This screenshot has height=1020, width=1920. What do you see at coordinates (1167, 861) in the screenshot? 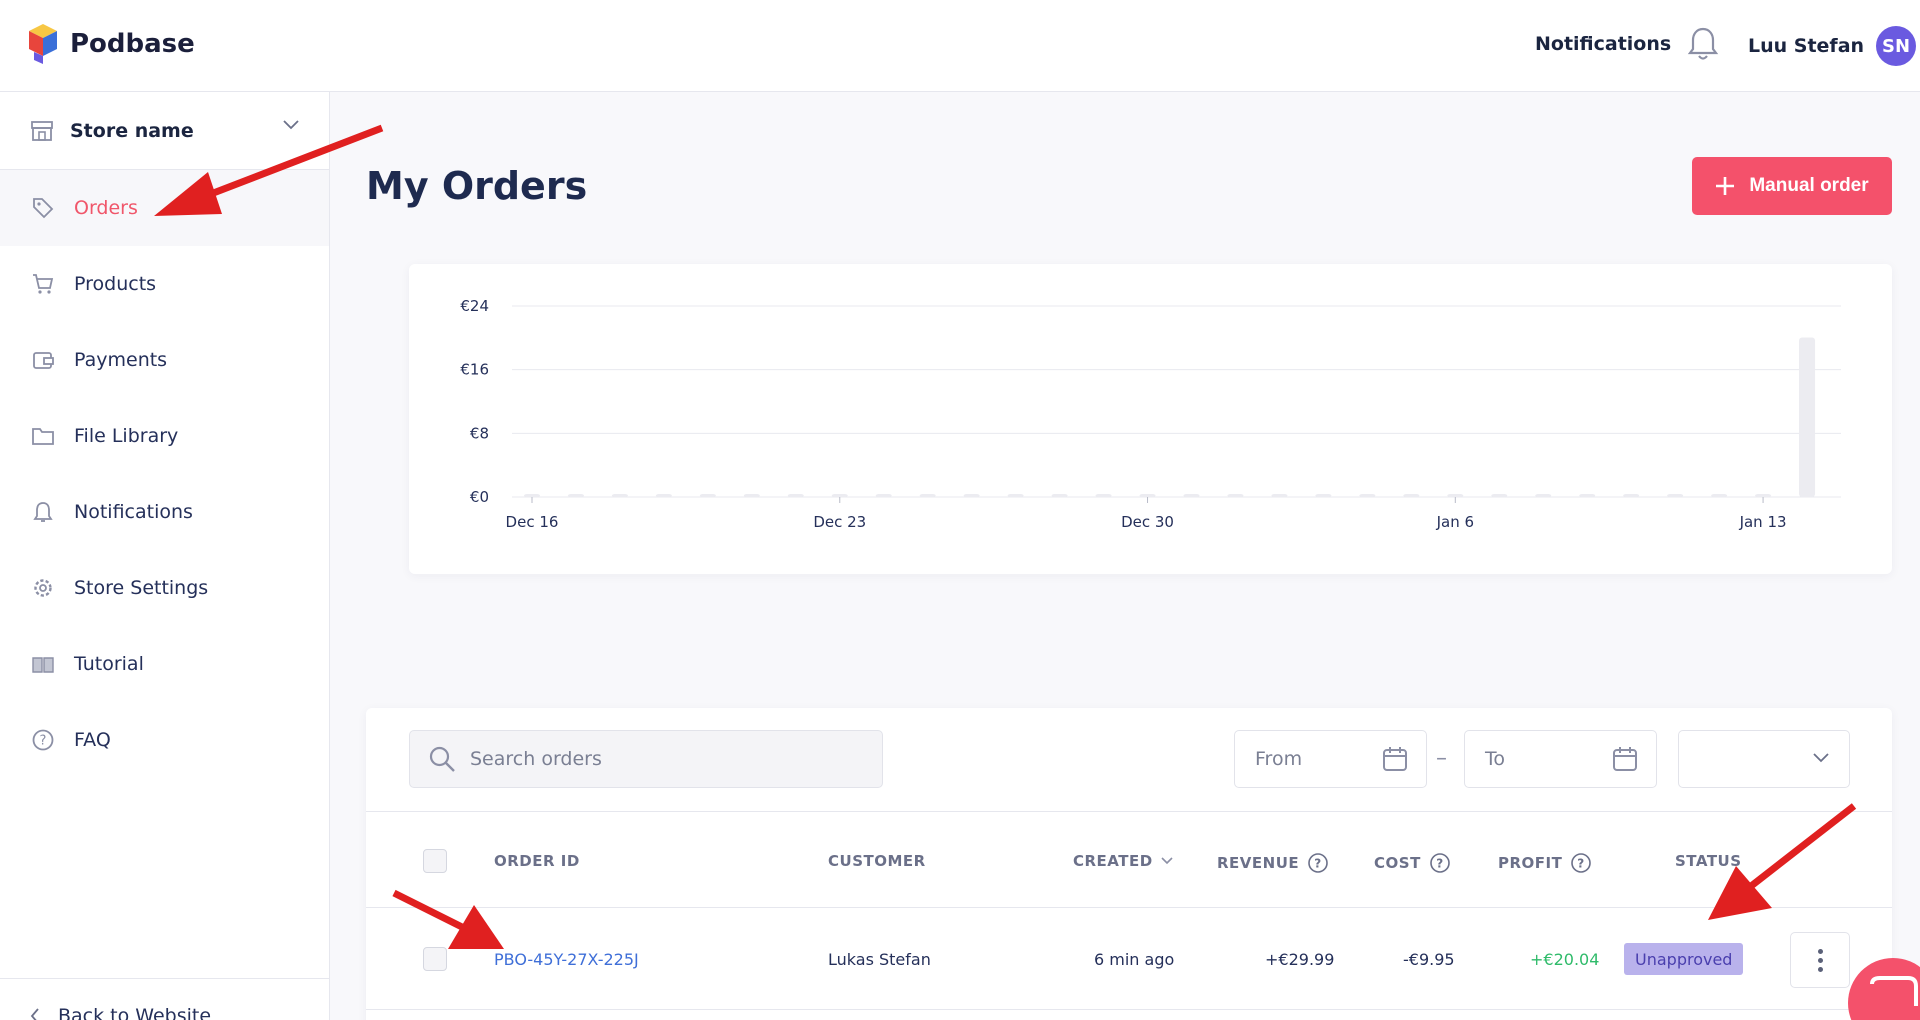
I see `sort-down-icon` at bounding box center [1167, 861].